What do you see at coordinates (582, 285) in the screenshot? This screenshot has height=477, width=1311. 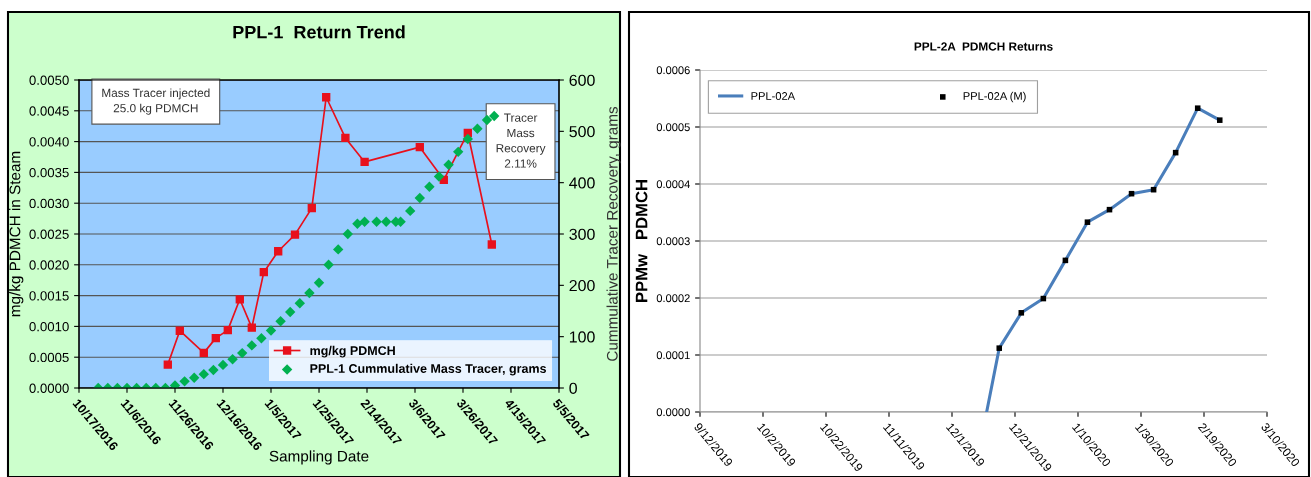 I see `y2-tick-label: 200` at bounding box center [582, 285].